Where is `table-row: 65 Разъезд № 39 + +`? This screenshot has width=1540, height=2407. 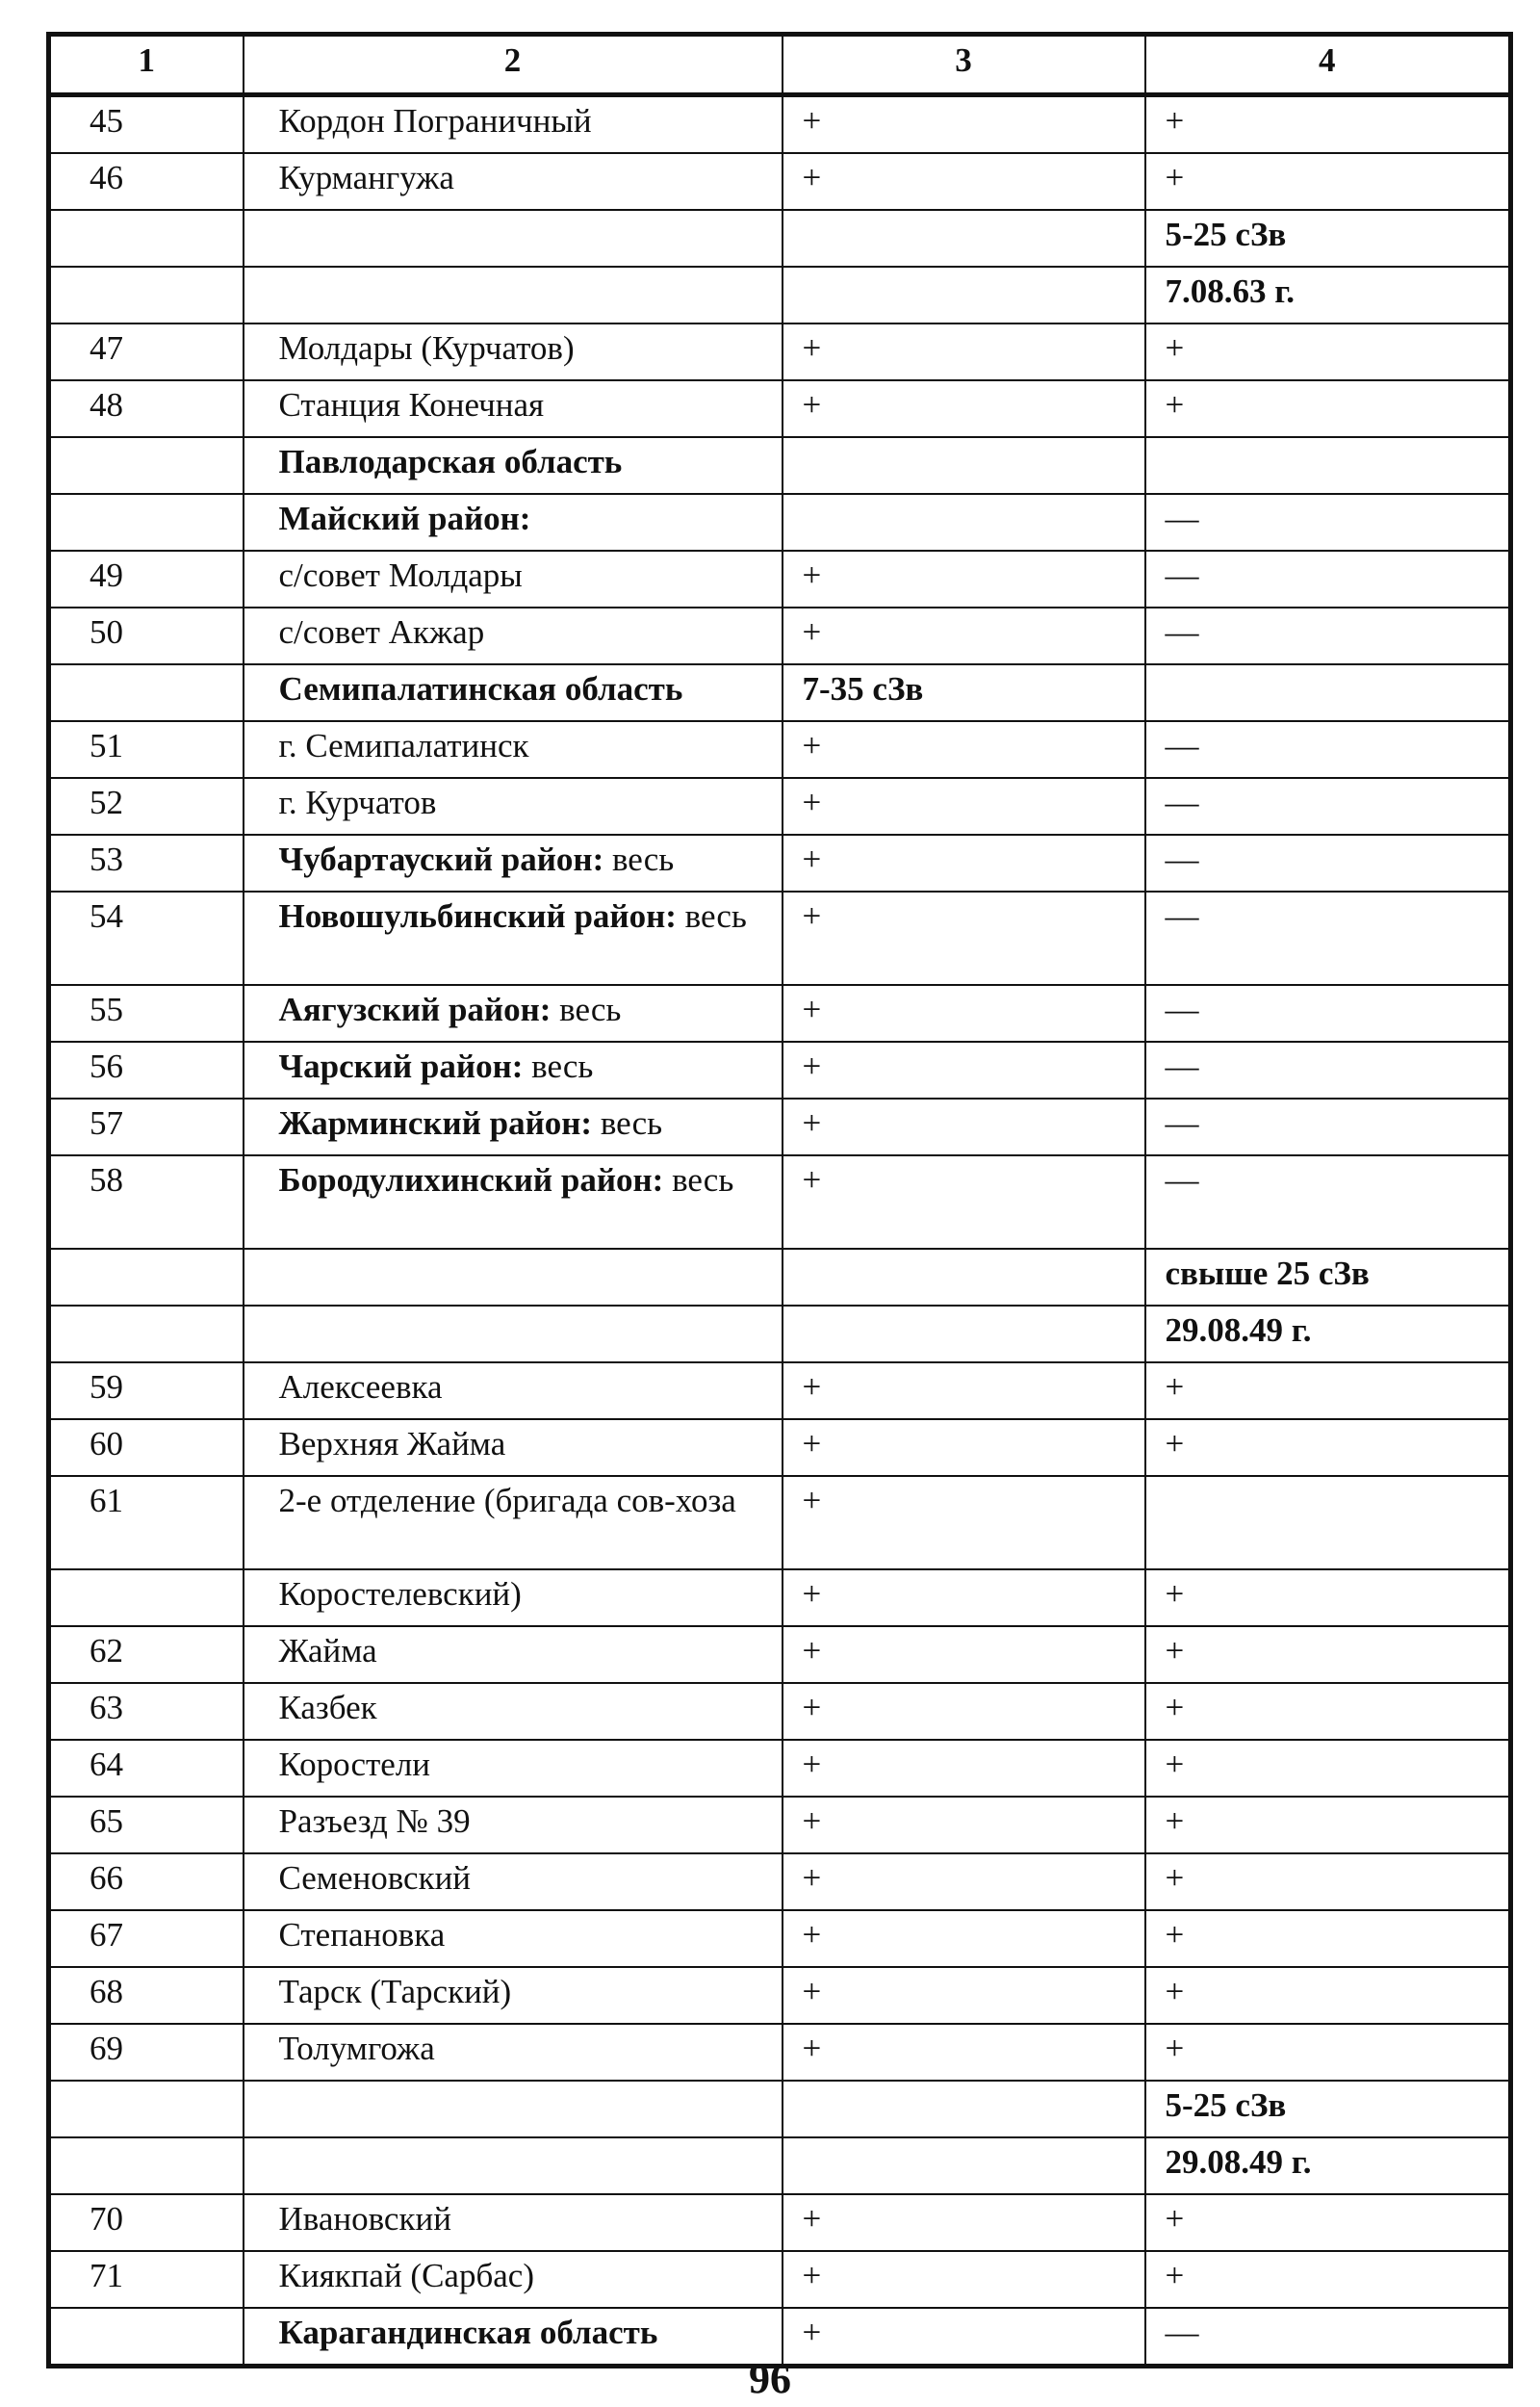 table-row: 65 Разъезд № 39 + + is located at coordinates (779, 1825).